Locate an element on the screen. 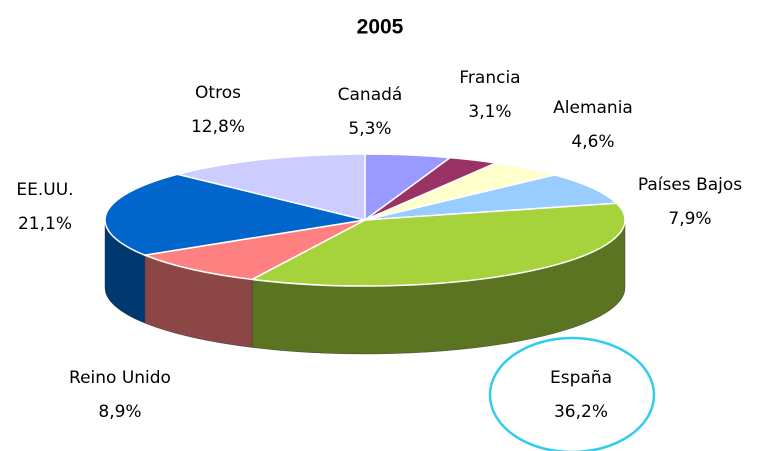  value-label: 5,3% is located at coordinates (369, 129).